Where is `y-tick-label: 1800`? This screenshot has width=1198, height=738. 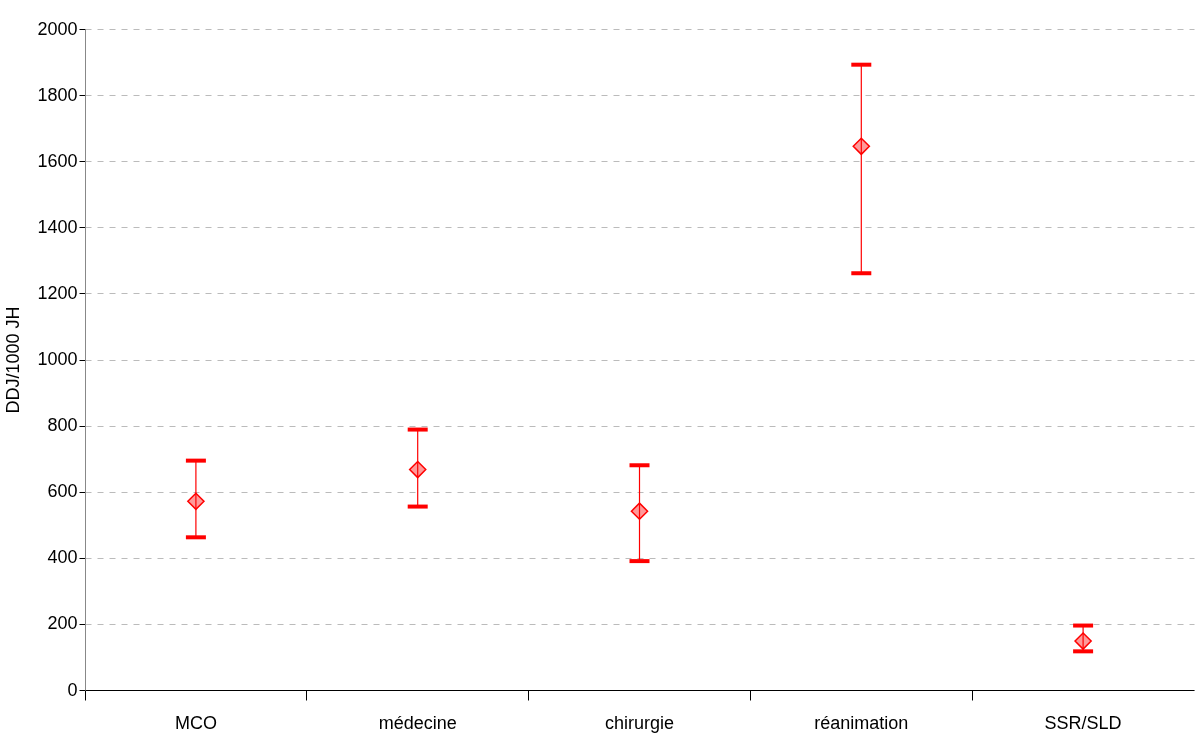
y-tick-label: 1800 is located at coordinates (57, 94).